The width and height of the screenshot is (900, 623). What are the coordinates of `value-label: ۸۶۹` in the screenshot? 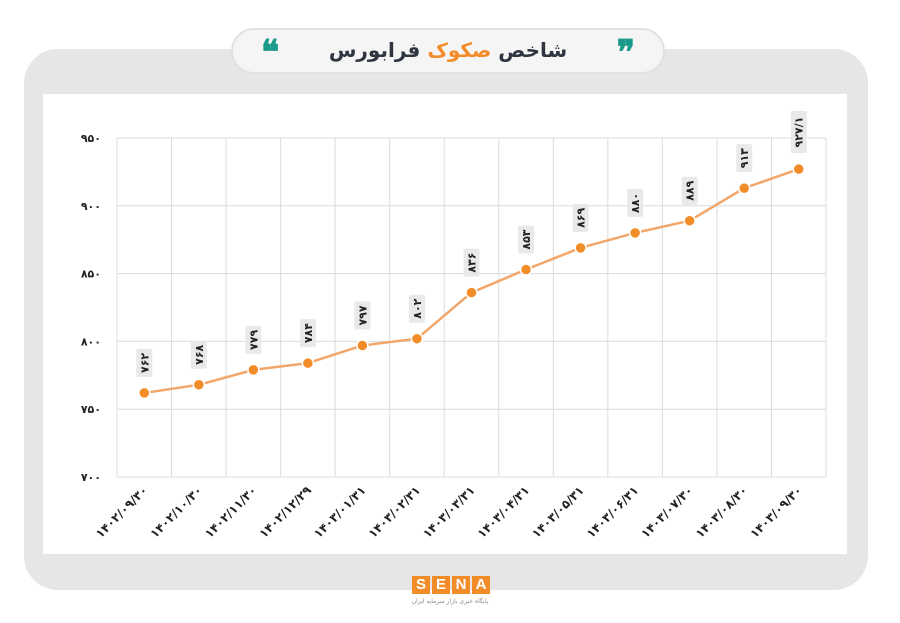 It's located at (581, 217).